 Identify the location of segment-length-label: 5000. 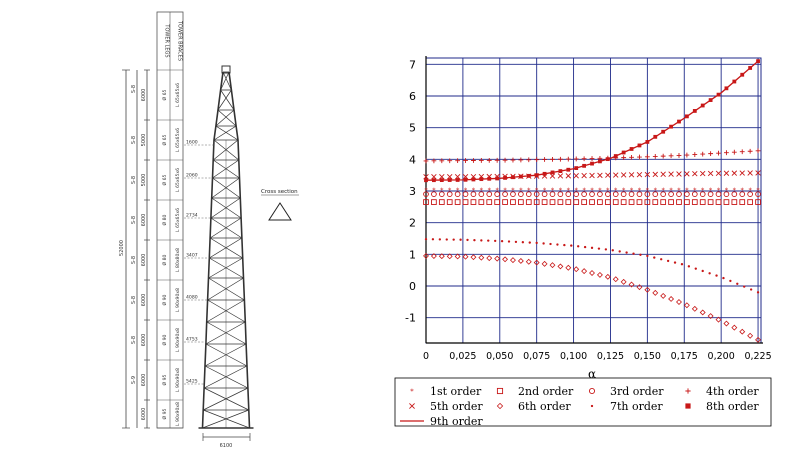
(144, 140).